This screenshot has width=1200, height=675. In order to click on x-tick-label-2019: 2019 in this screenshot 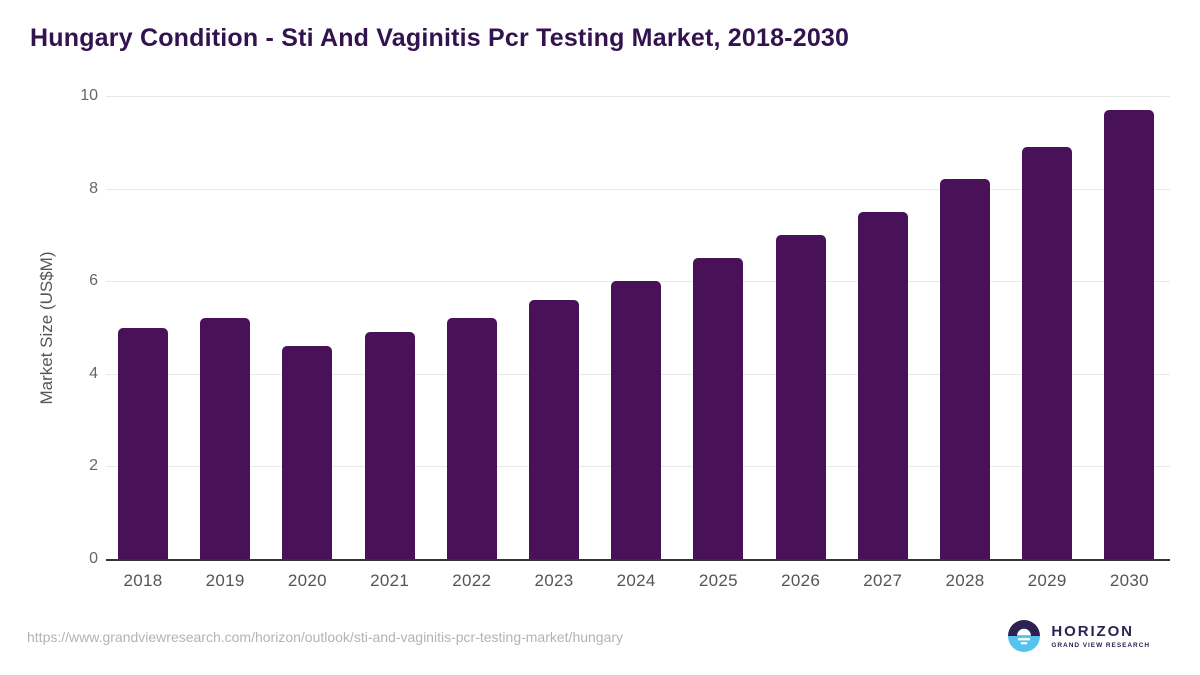, I will do `click(225, 580)`.